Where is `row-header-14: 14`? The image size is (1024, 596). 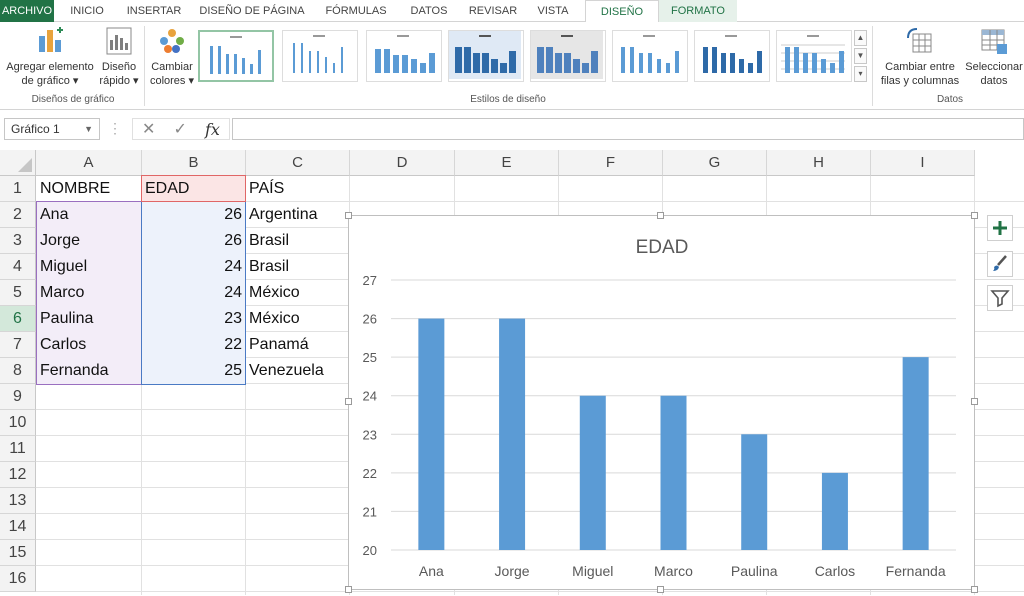
row-header-14: 14 is located at coordinates (18, 527).